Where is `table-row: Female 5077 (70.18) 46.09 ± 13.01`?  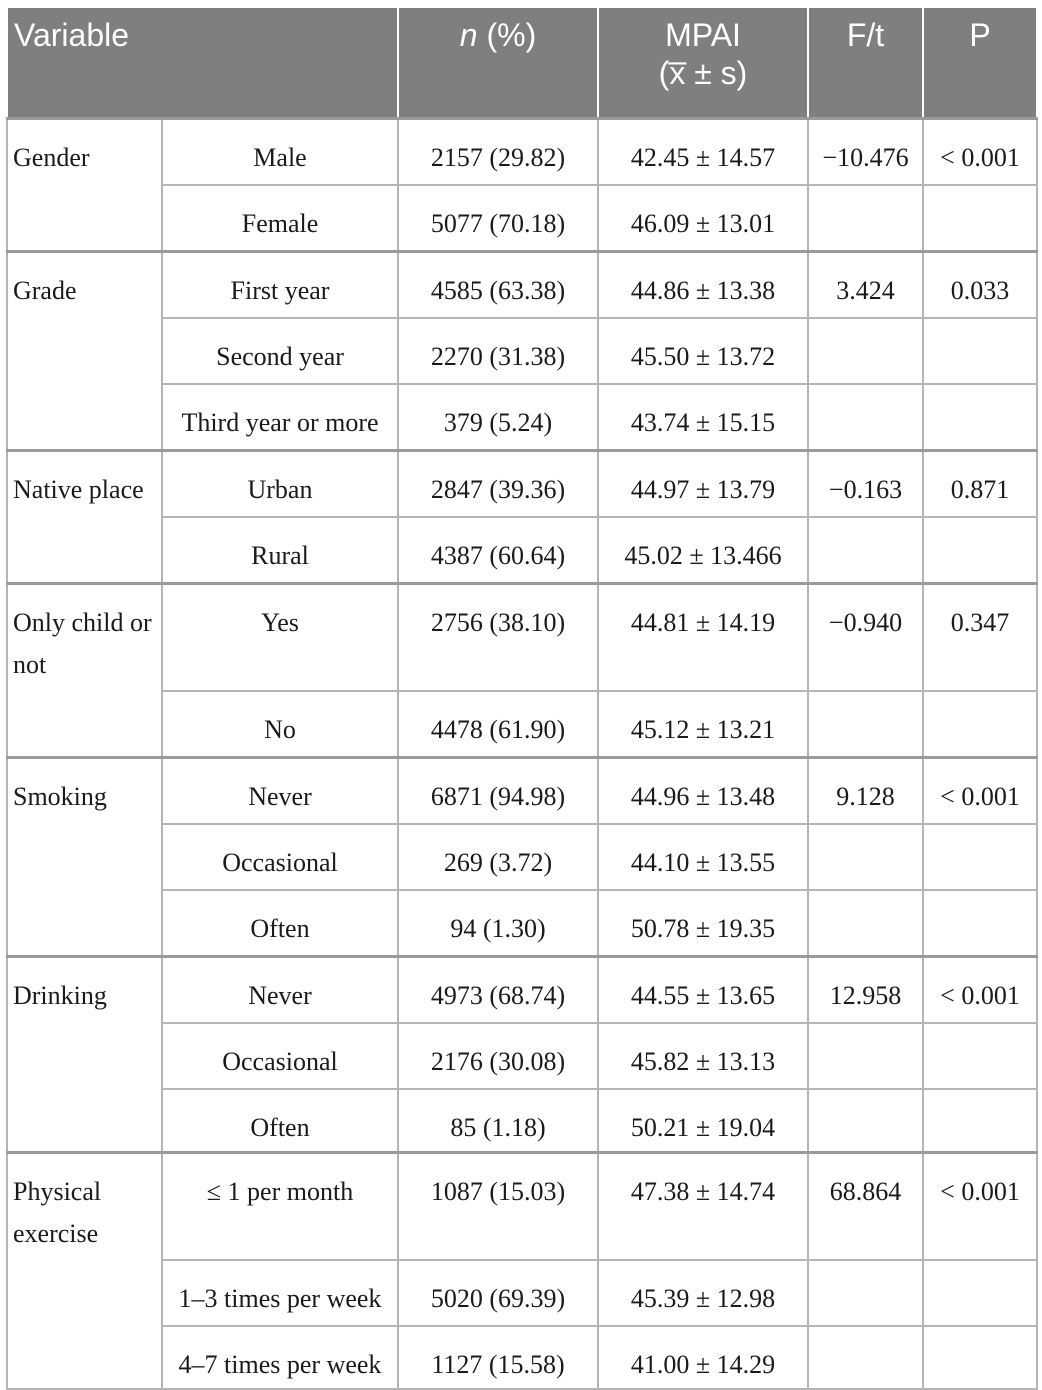
table-row: Female 5077 (70.18) 46.09 ± 13.01 is located at coordinates (522, 218).